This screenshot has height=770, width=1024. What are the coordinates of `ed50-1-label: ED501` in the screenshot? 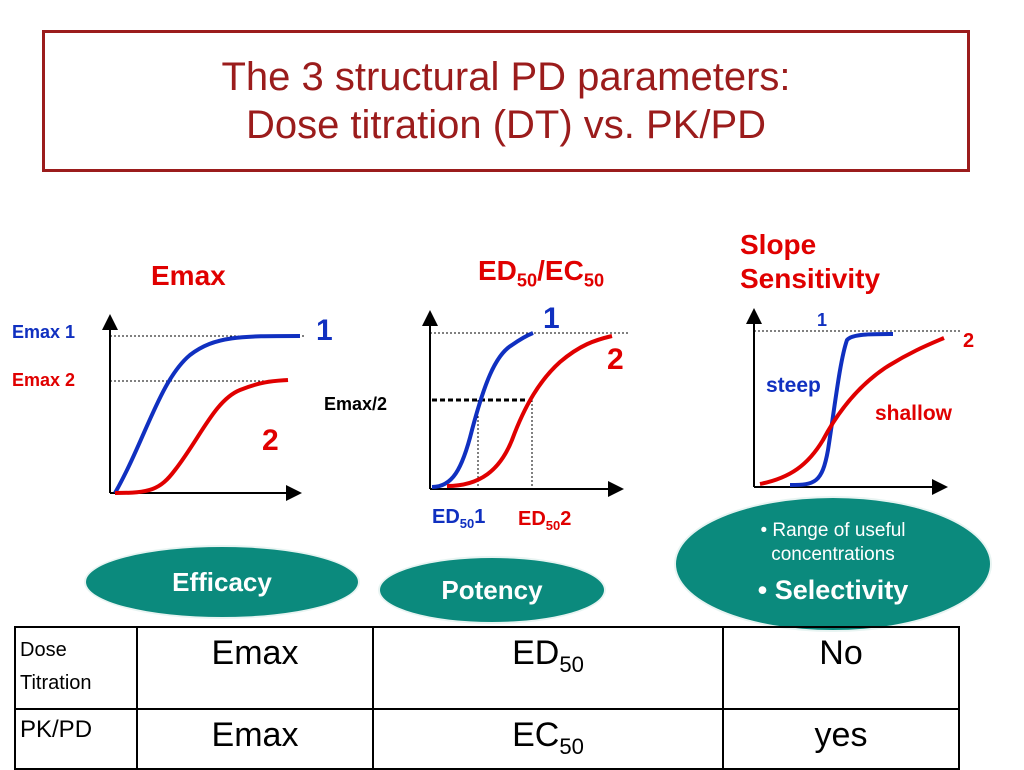 It's located at (459, 518).